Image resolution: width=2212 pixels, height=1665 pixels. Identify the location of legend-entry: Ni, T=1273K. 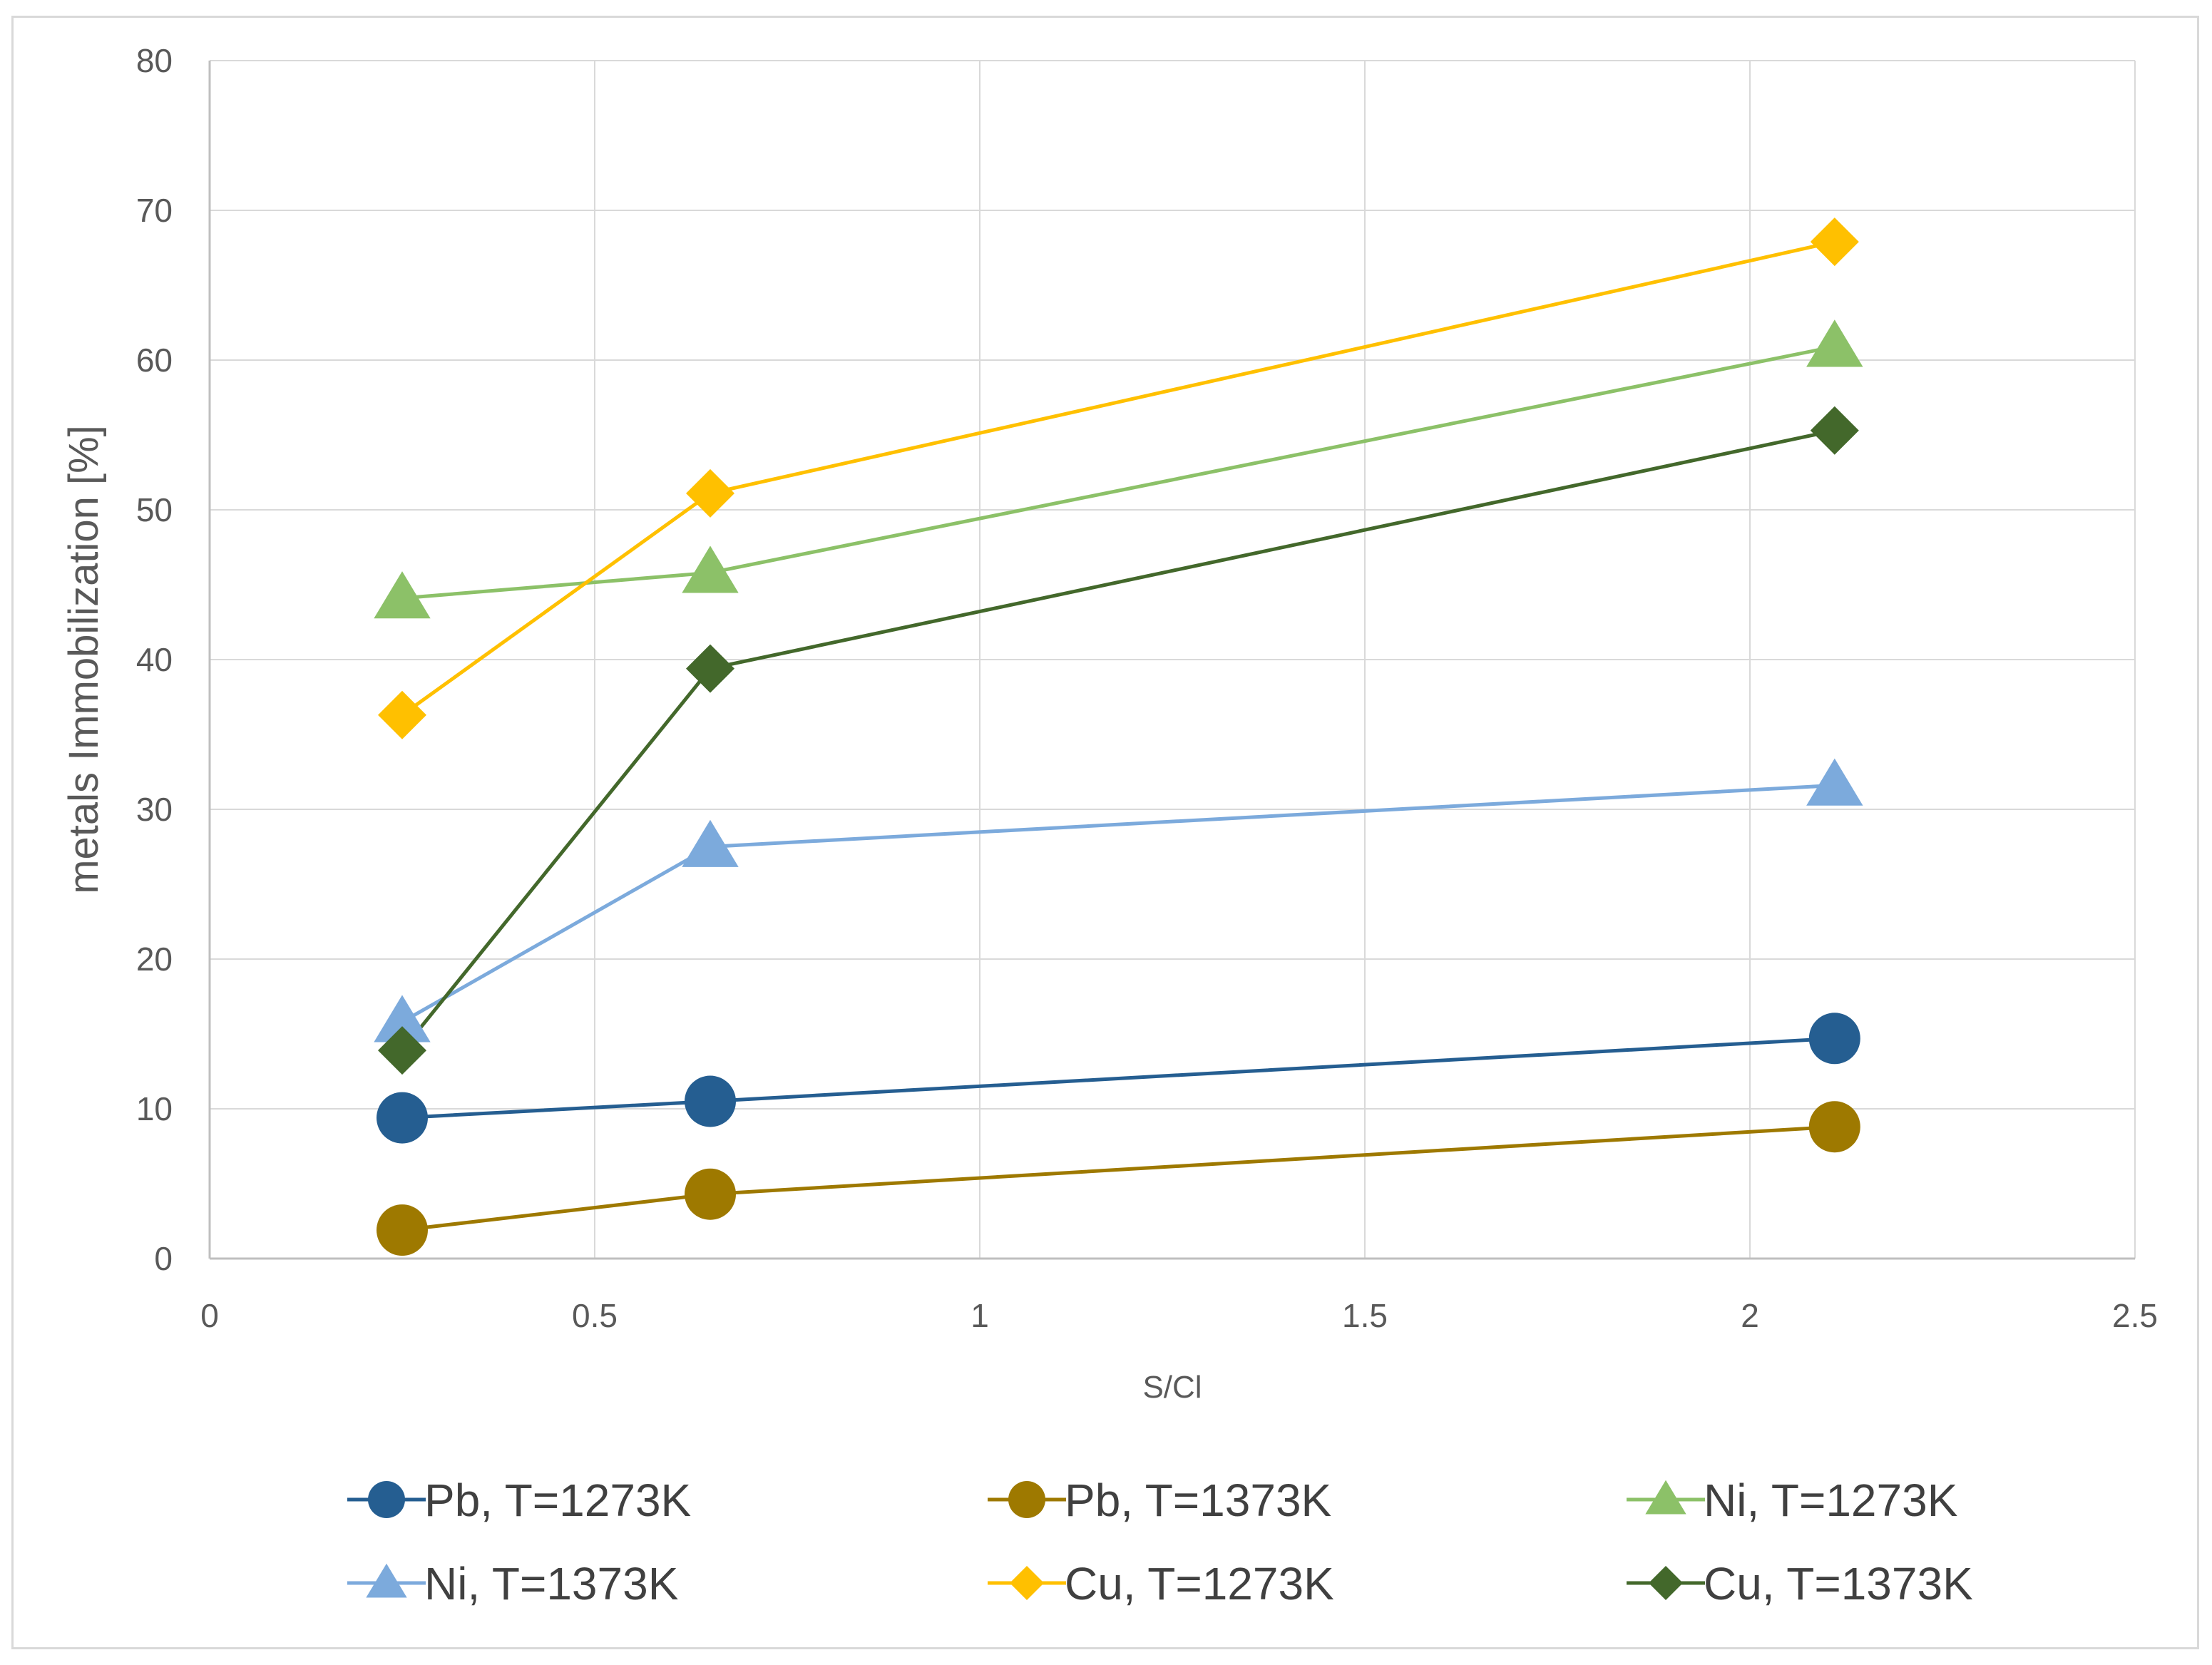
(1792, 1501).